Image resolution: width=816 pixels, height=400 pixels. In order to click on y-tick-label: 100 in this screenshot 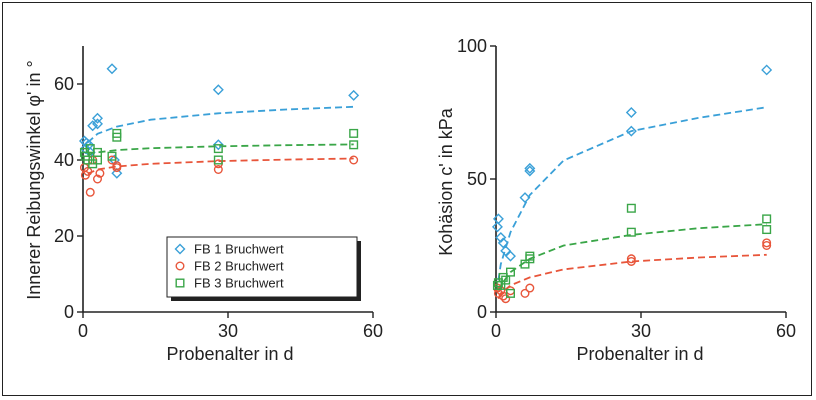, I will do `click(472, 46)`.